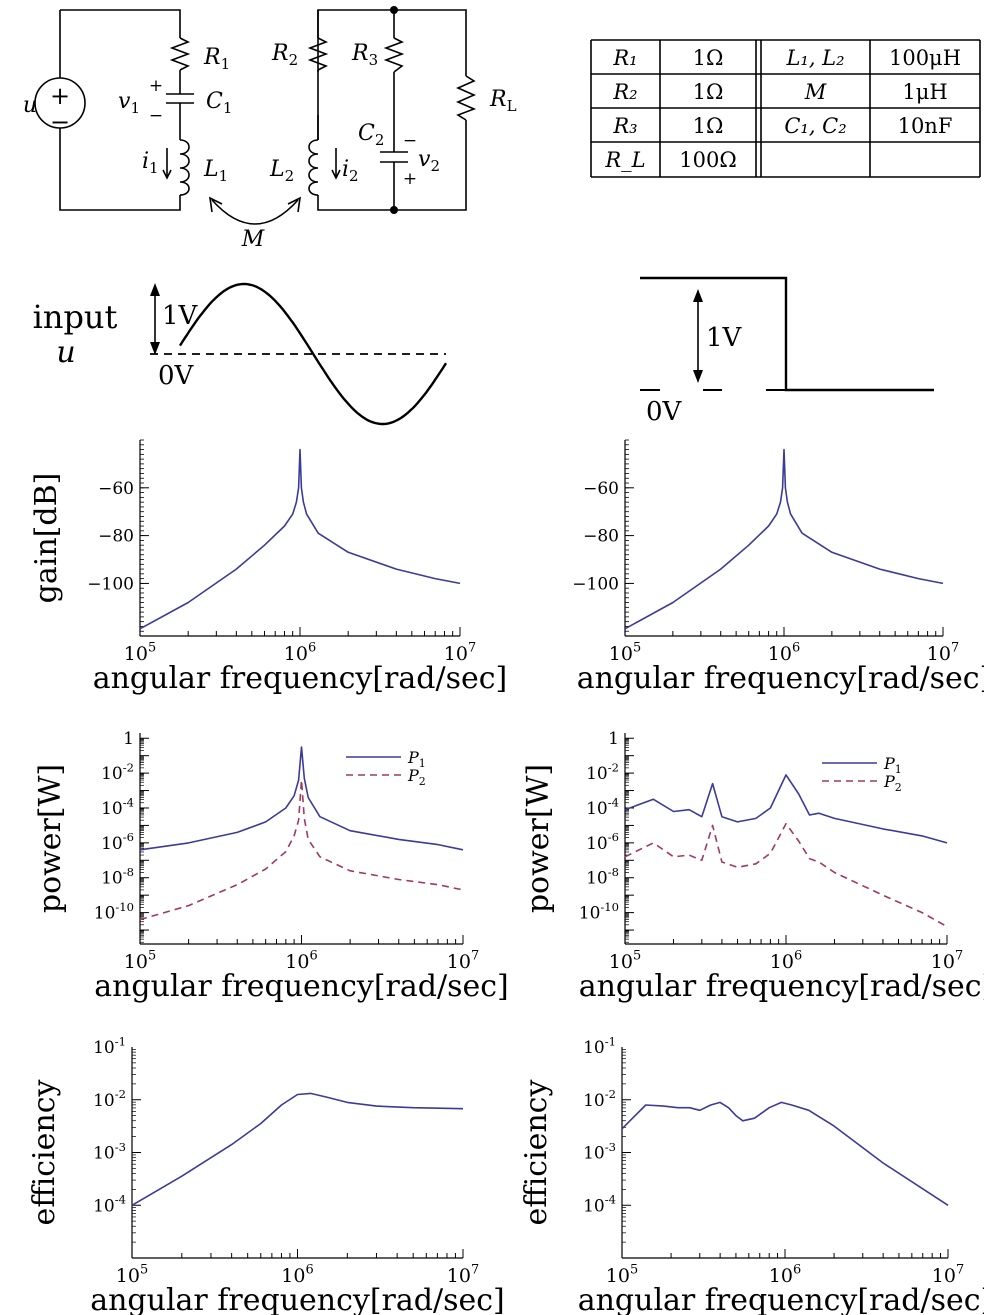 Image resolution: width=984 pixels, height=1315 pixels. Describe the element at coordinates (394, 210) in the screenshot. I see `junction-bottom` at that location.